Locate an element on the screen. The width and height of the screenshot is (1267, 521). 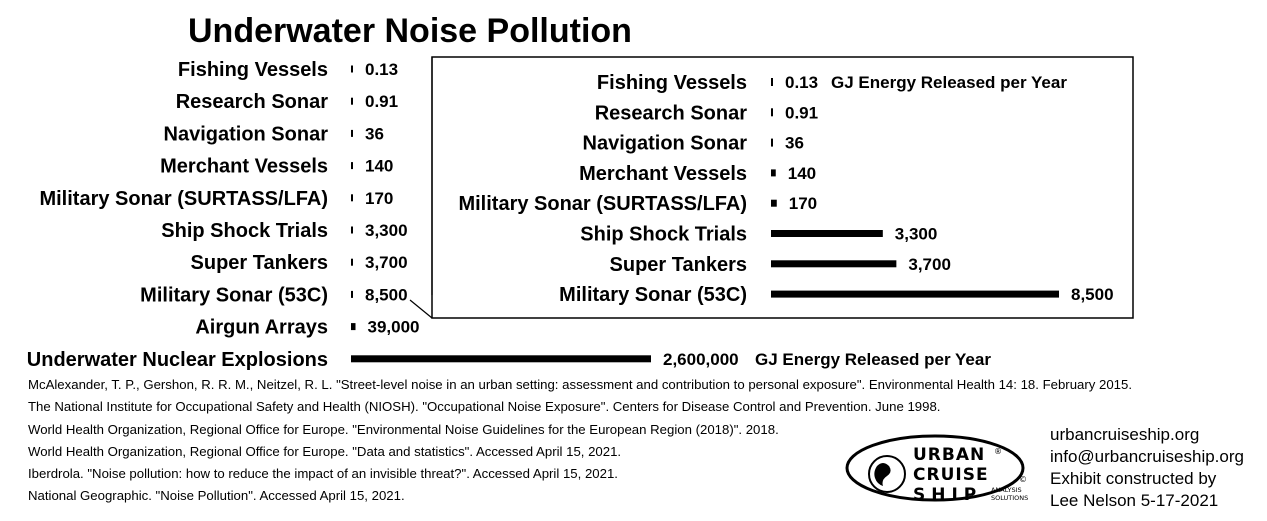
logo-word-ship: SHIP is located at coordinates (947, 495).